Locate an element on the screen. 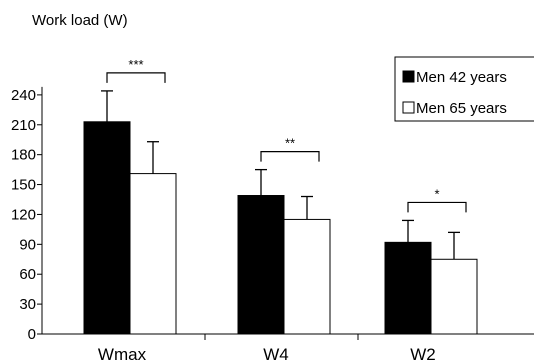  significance-label: ** is located at coordinates (290, 143).